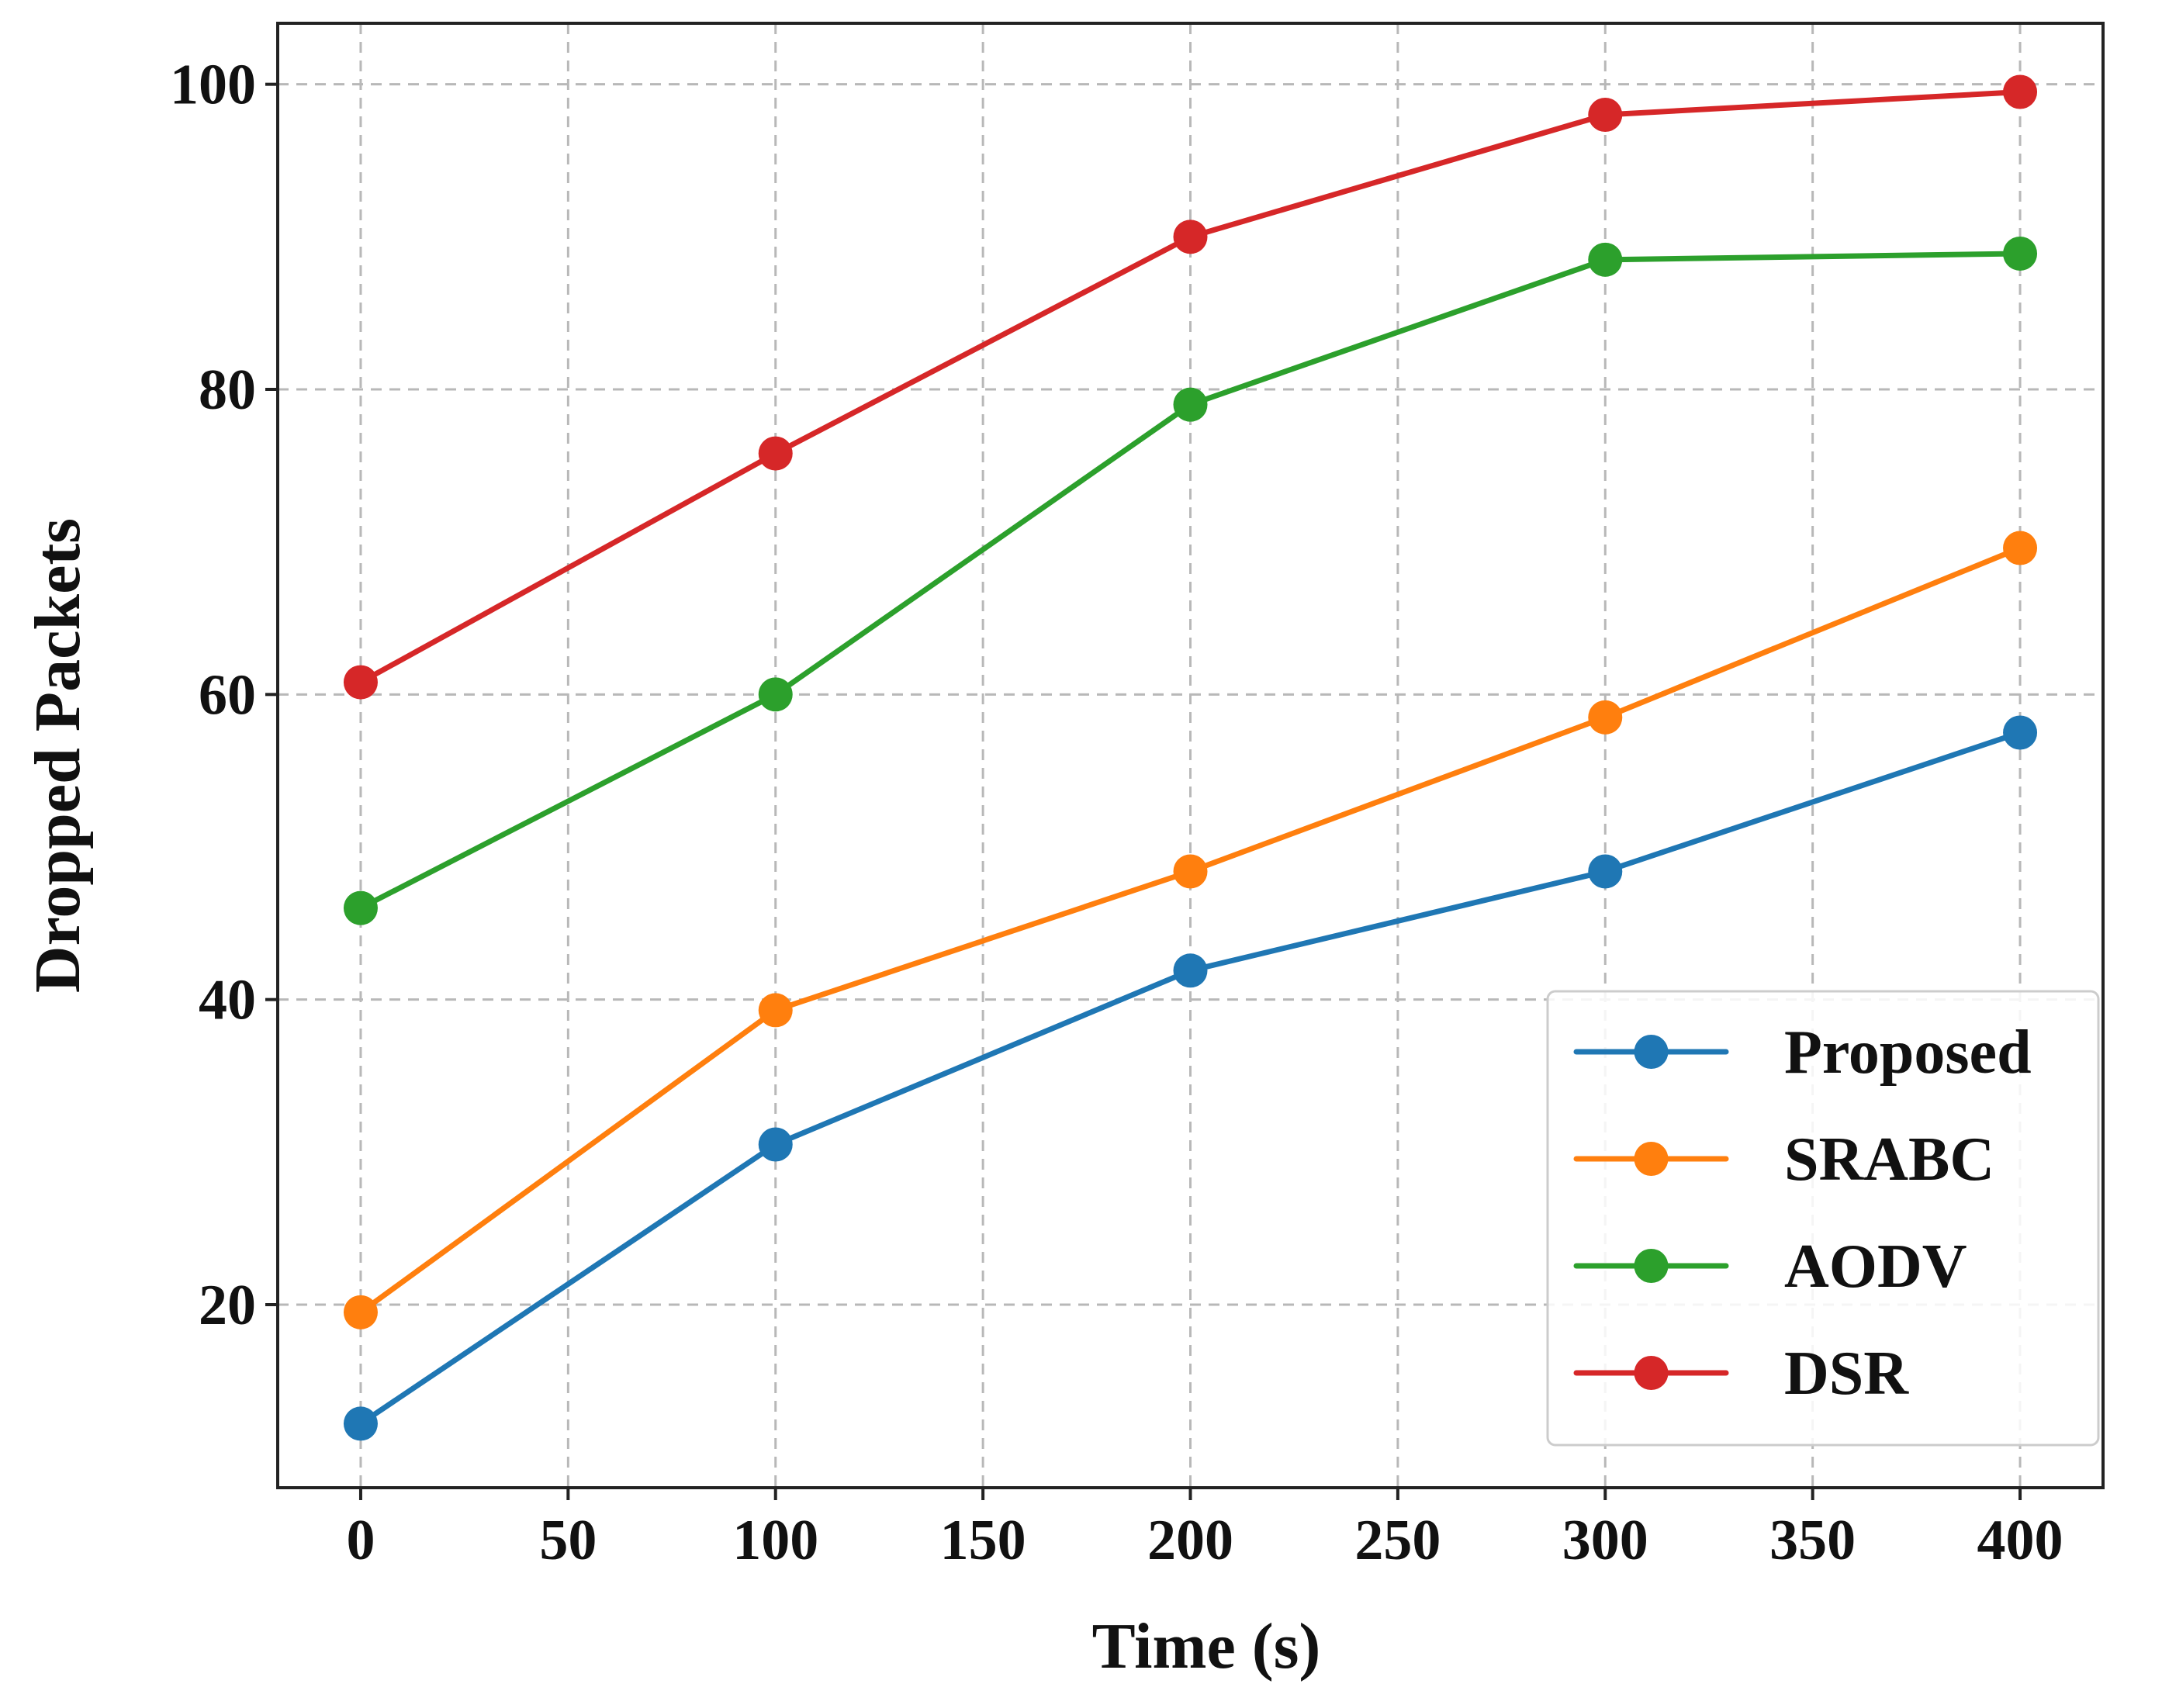  What do you see at coordinates (227, 1001) in the screenshot?
I see `y-tick-label: 40` at bounding box center [227, 1001].